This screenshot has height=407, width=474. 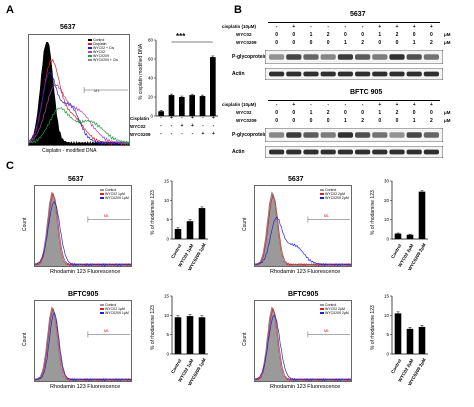 I want to click on flow-a-gate-label: M1, so click(x=97, y=90).